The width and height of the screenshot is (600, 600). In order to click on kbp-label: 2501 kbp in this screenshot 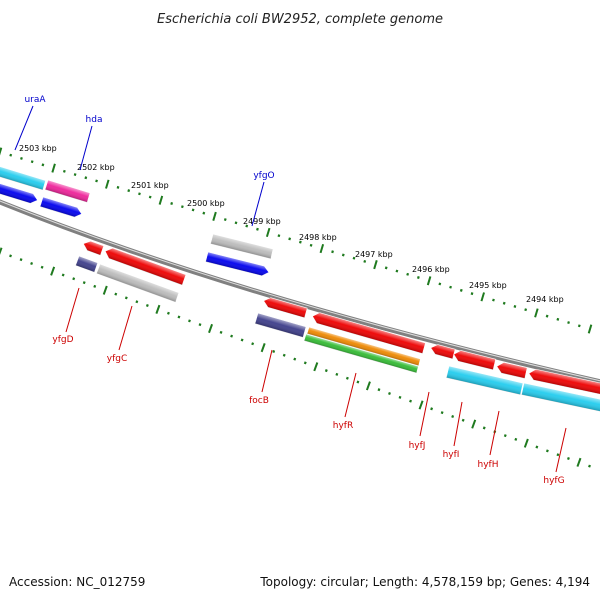, I will do `click(150, 185)`.